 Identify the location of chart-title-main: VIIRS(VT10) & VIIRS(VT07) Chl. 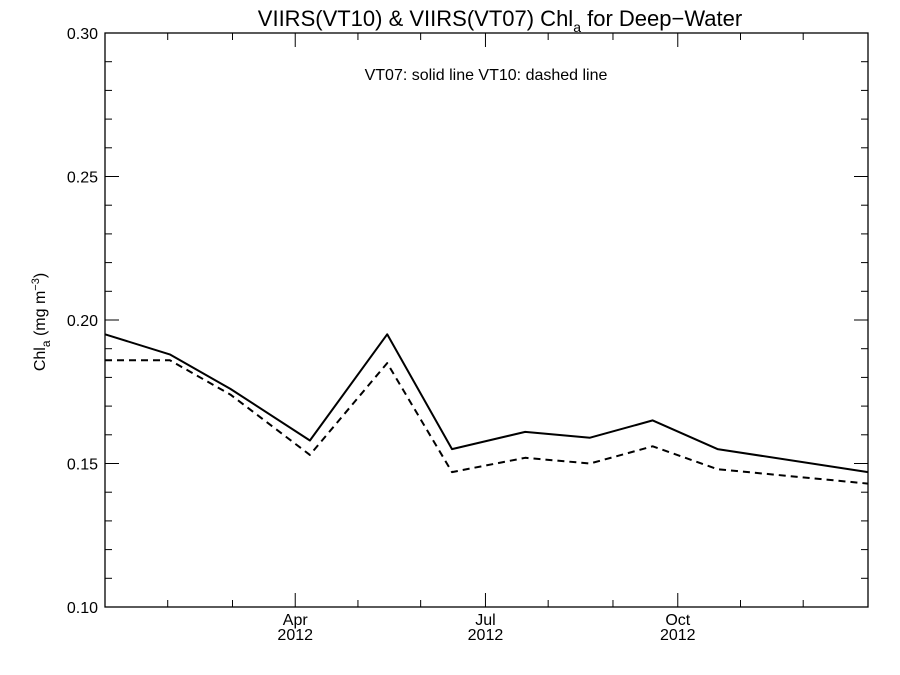
(415, 18).